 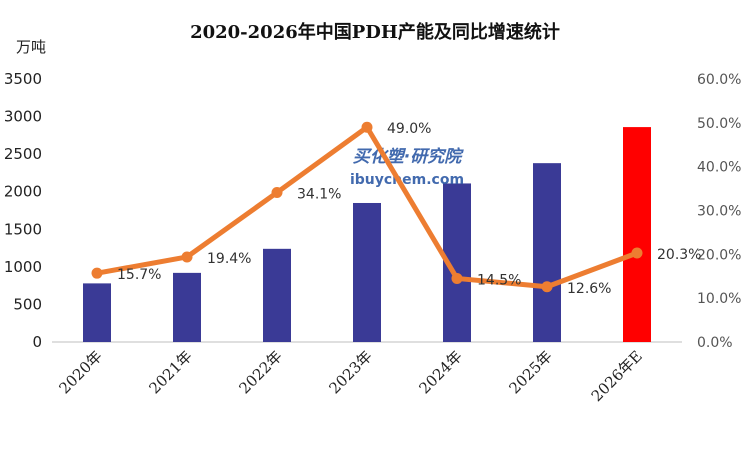 I want to click on x-tick-label: 2024年, so click(x=440, y=372).